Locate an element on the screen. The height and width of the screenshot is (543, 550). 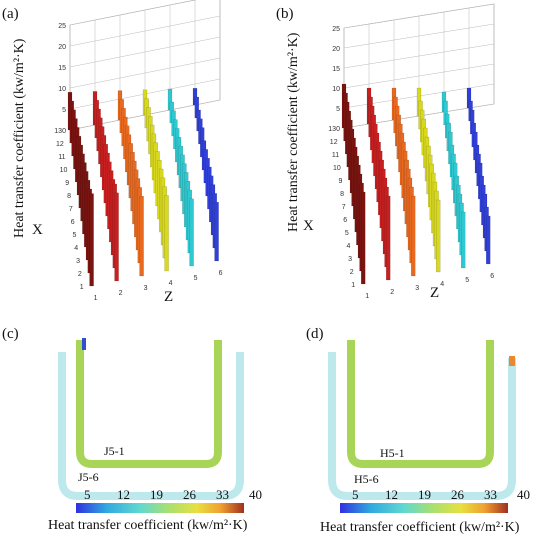
panel-d-pipes is located at coordinates (422, 420).